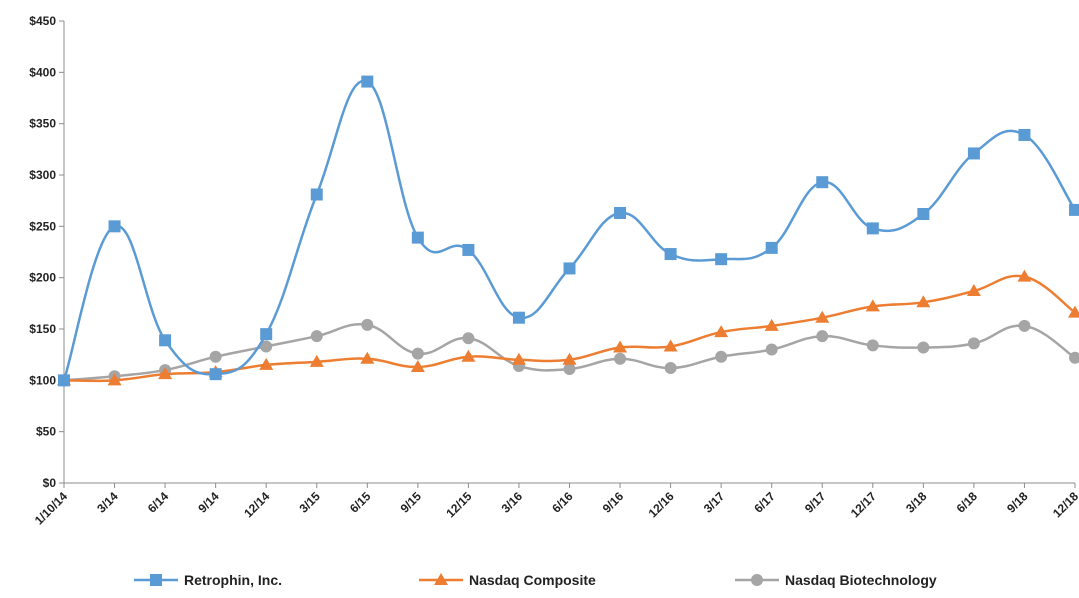 The width and height of the screenshot is (1079, 598). What do you see at coordinates (764, 502) in the screenshot?
I see `x-tick-label: 6/17` at bounding box center [764, 502].